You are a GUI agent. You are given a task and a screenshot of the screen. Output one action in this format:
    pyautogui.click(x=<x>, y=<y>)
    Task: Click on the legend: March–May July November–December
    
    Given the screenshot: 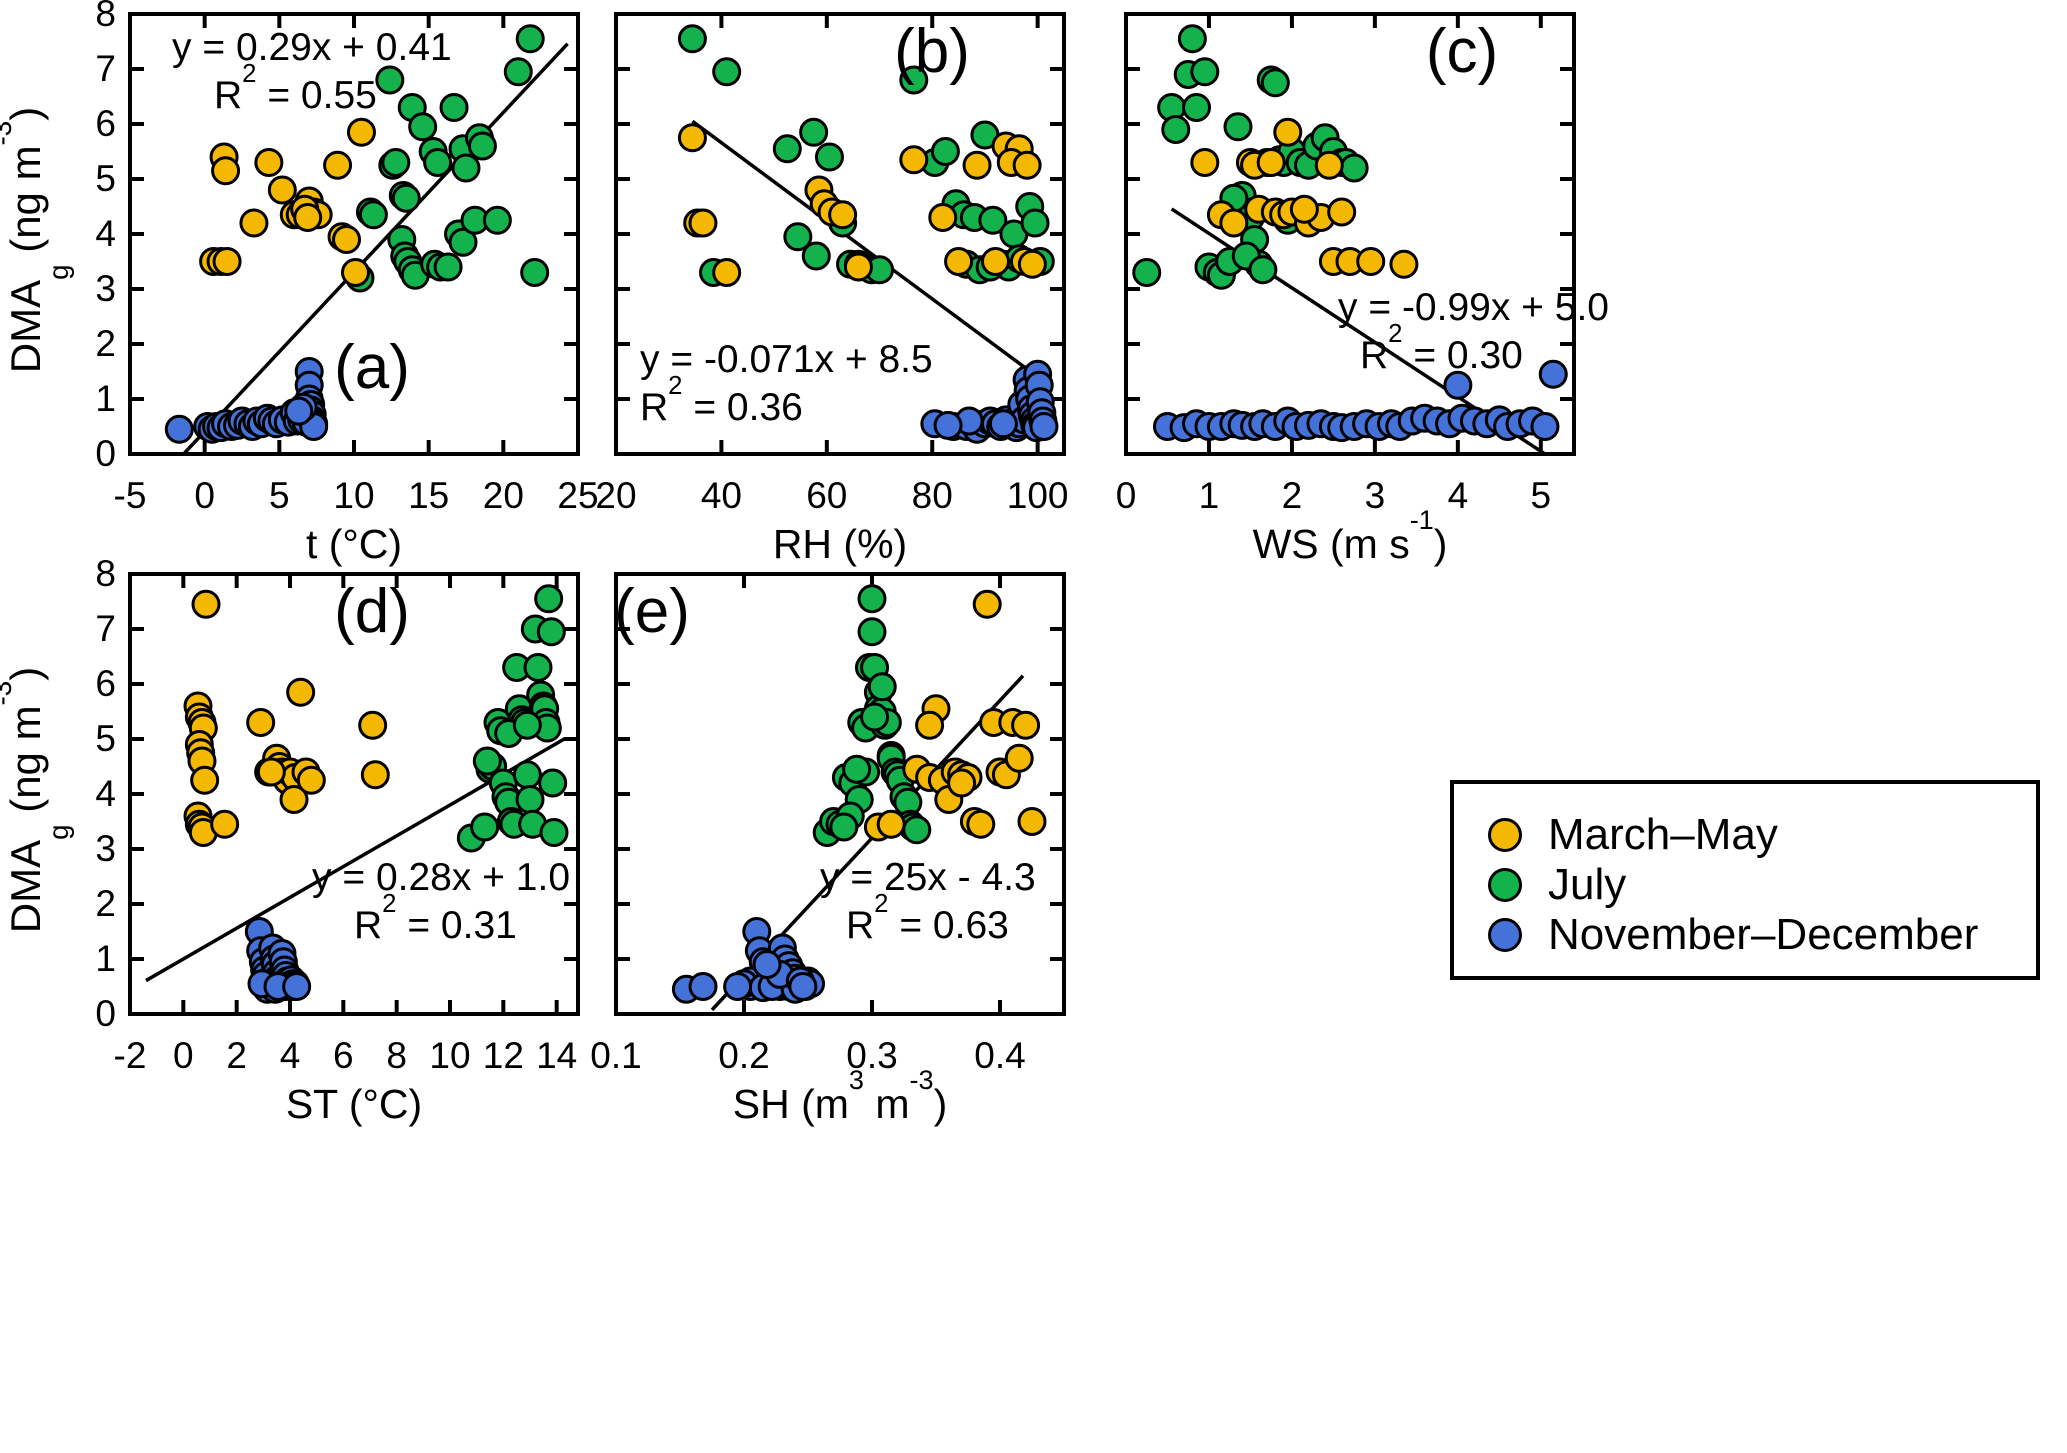 What is the action you would take?
    pyautogui.click(x=1745, y=880)
    